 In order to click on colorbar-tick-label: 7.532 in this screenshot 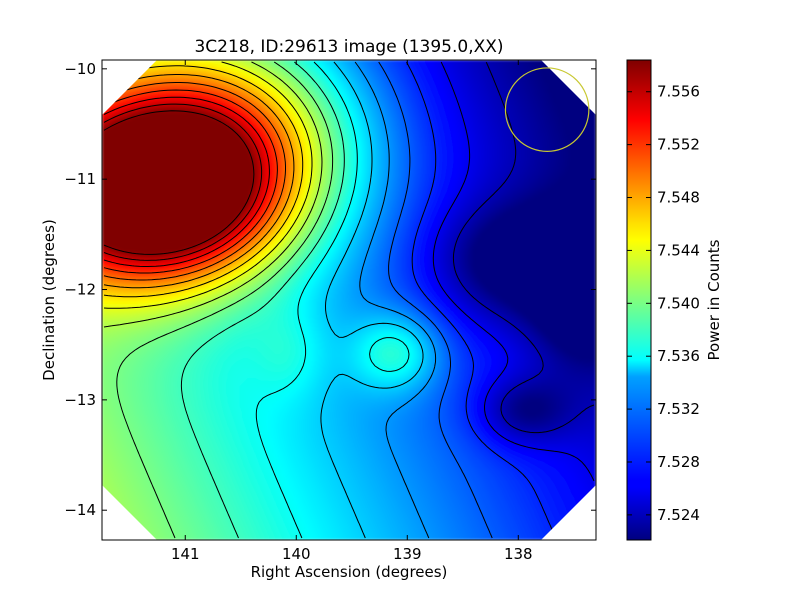, I will do `click(678, 409)`.